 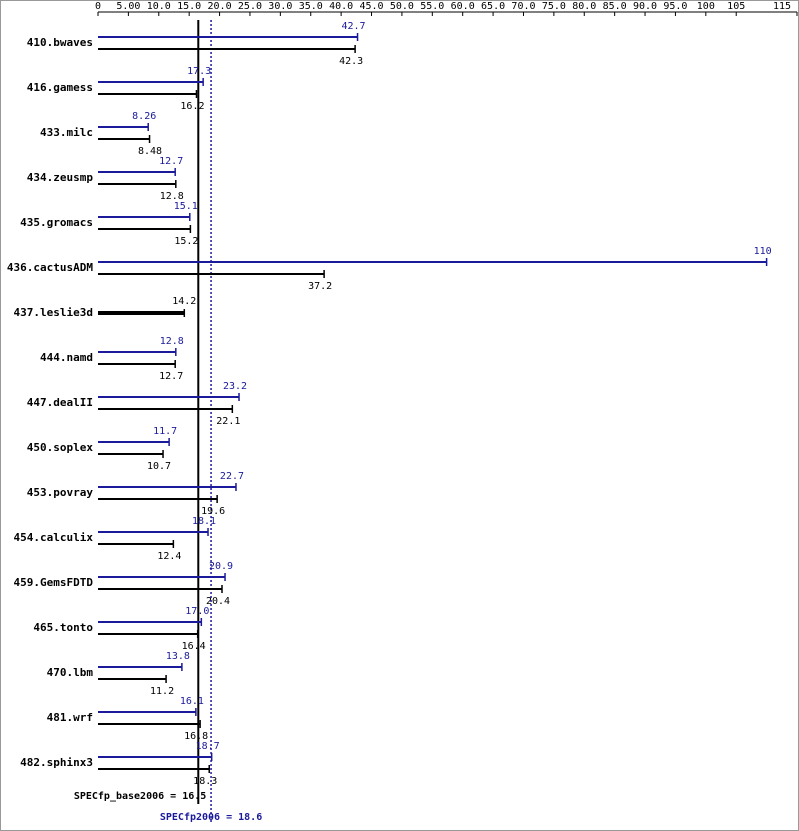 What do you see at coordinates (228, 421) in the screenshot?
I see `value-label: 22.1` at bounding box center [228, 421].